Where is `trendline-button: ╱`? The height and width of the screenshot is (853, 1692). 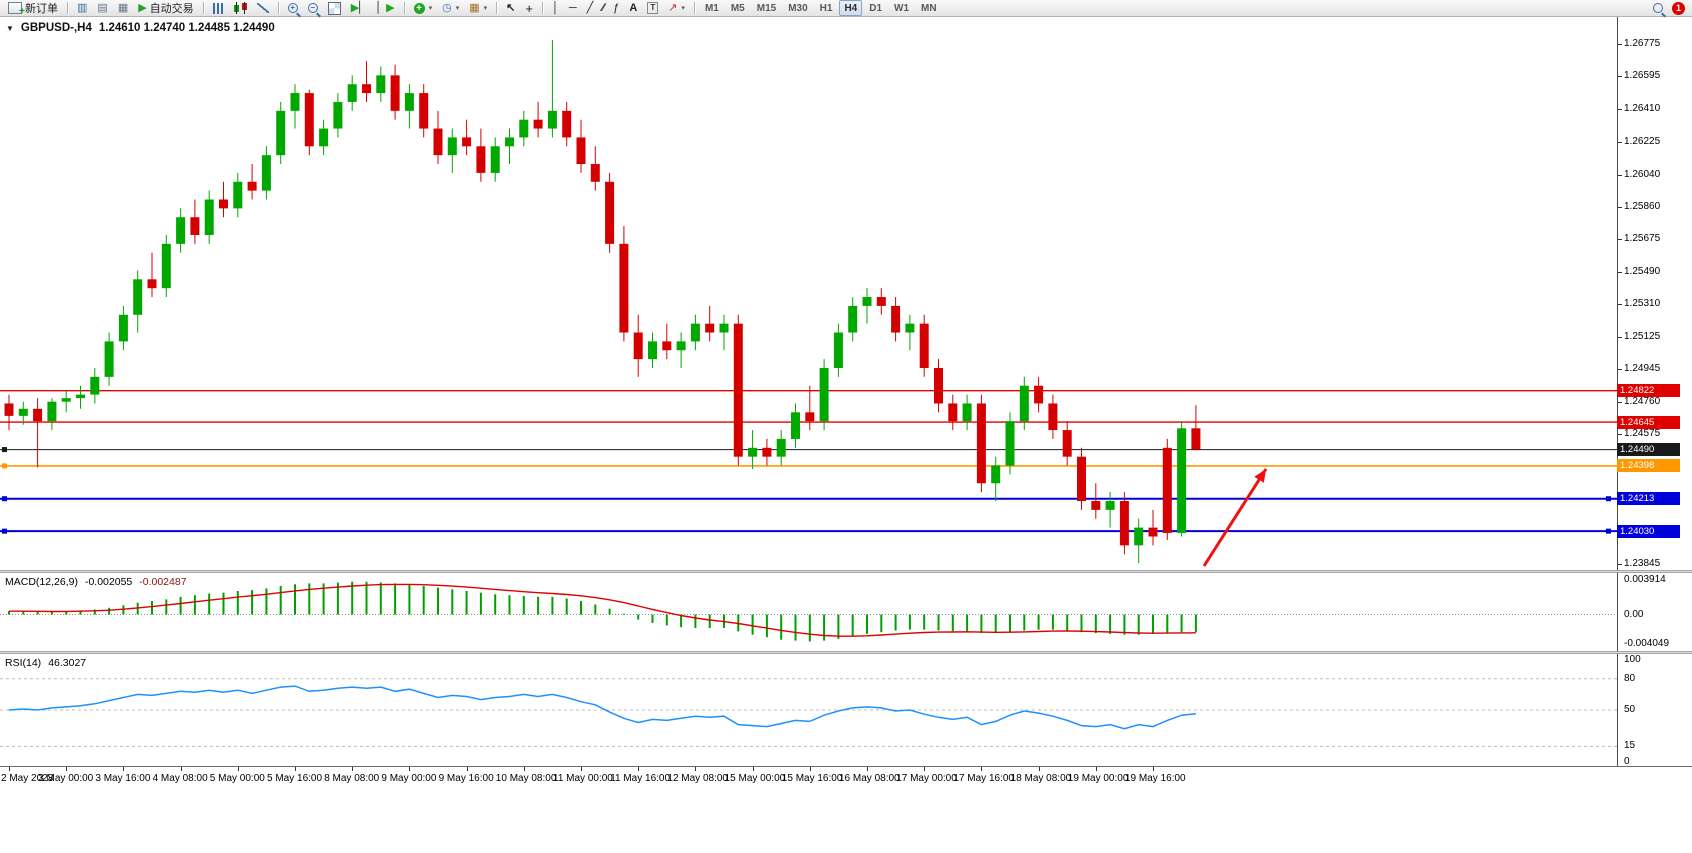 trendline-button: ╱ is located at coordinates (590, 8).